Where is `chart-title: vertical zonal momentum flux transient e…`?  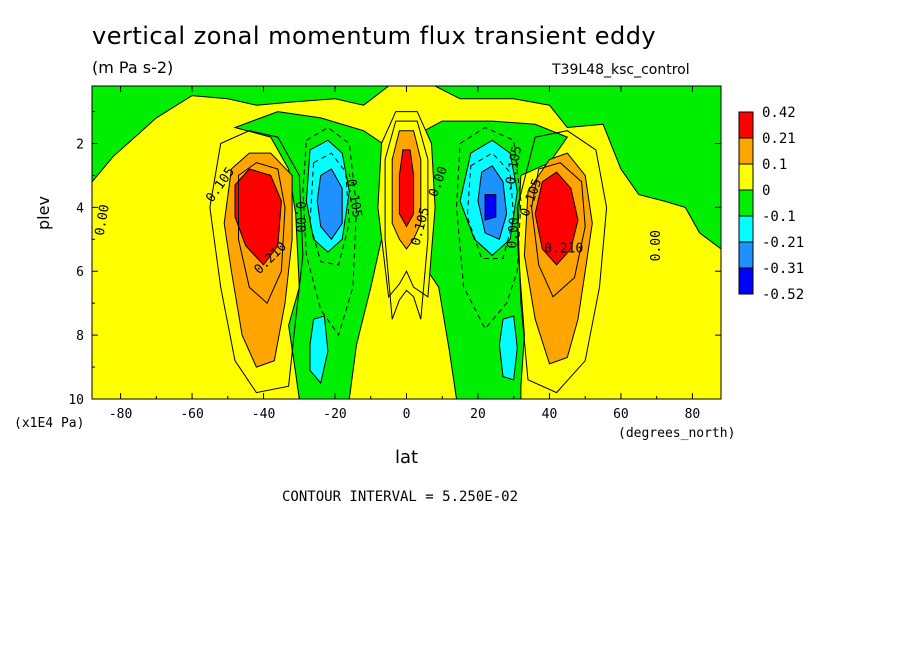
chart-title: vertical zonal momentum flux transient e… is located at coordinates (374, 36).